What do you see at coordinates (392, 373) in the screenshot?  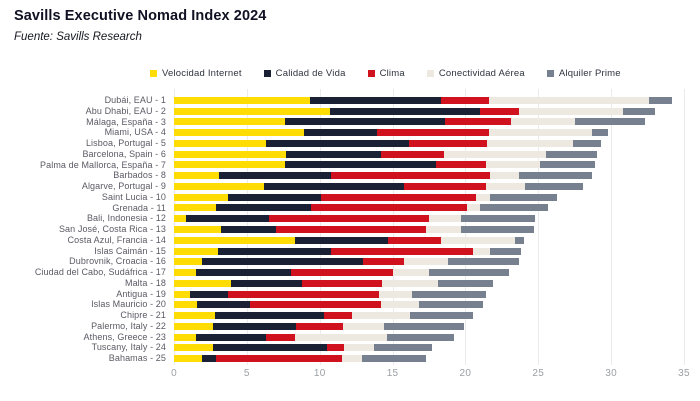 I see `x-tick-label: 15` at bounding box center [392, 373].